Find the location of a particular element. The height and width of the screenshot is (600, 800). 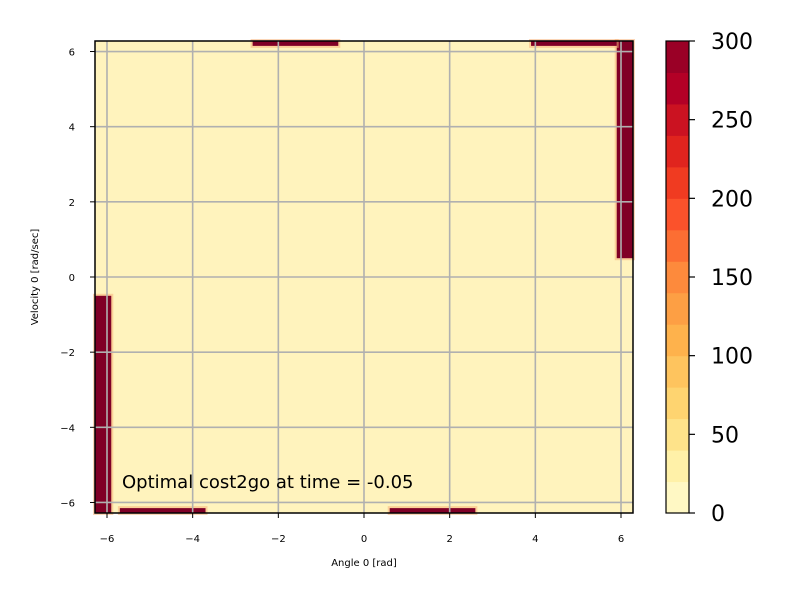

x-tick-label: −2 is located at coordinates (278, 539).